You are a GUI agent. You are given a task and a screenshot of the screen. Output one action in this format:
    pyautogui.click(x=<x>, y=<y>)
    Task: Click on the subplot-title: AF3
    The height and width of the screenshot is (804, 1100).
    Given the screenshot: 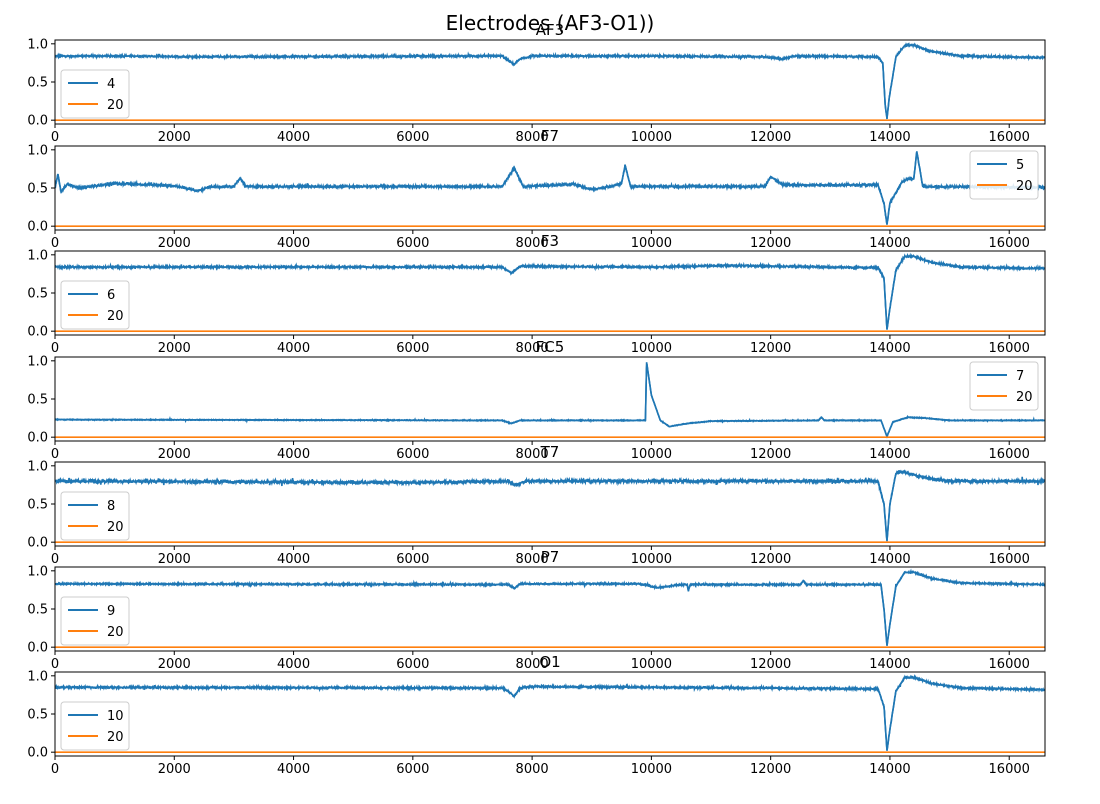 What is the action you would take?
    pyautogui.click(x=550, y=30)
    